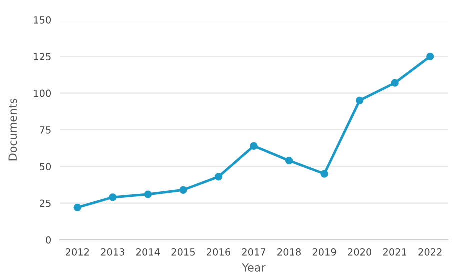 The width and height of the screenshot is (474, 280). What do you see at coordinates (46, 166) in the screenshot?
I see `y-tick-label: 50` at bounding box center [46, 166].